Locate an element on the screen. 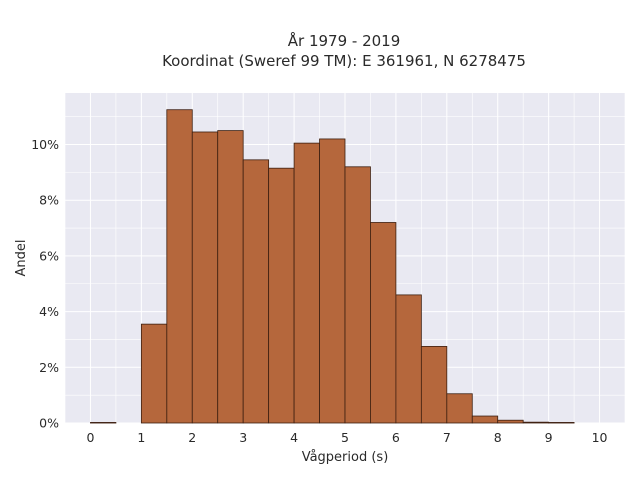 Image resolution: width=640 pixels, height=480 pixels. x-tick-label: 0 is located at coordinates (90, 437).